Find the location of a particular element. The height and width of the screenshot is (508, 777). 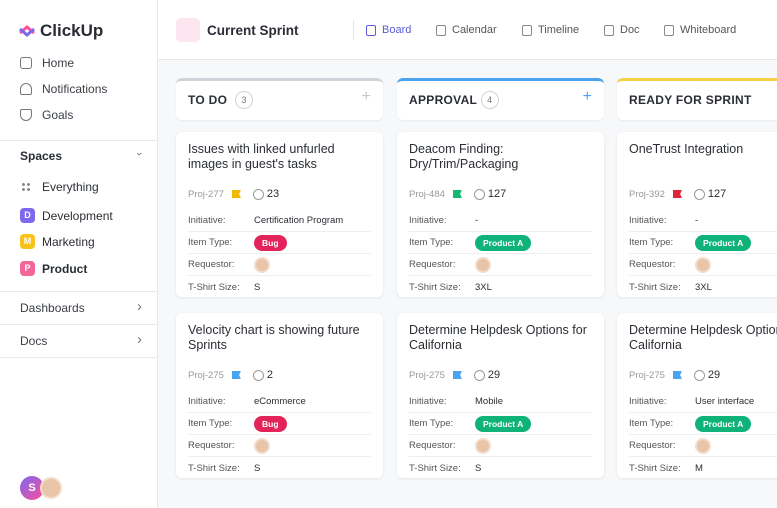

column-title: TO DO is located at coordinates (208, 100).